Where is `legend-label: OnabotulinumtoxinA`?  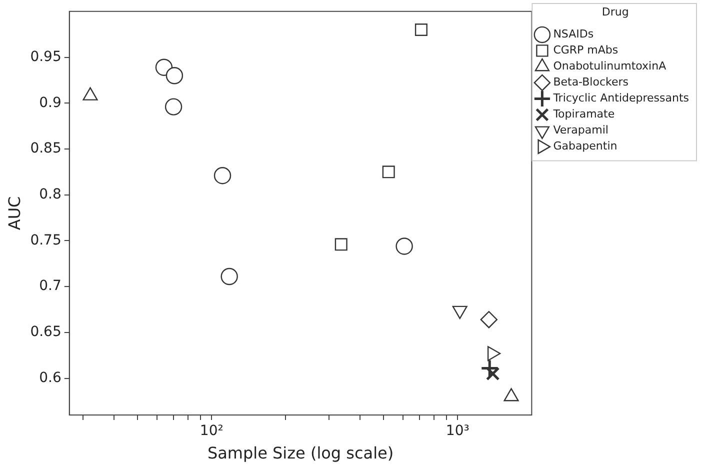 legend-label: OnabotulinumtoxinA is located at coordinates (610, 66).